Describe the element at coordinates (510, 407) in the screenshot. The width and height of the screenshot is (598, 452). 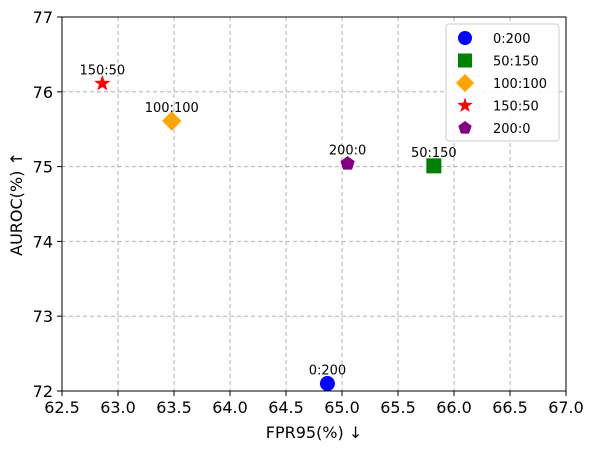
I see `x-tick-label: 66.5` at that location.